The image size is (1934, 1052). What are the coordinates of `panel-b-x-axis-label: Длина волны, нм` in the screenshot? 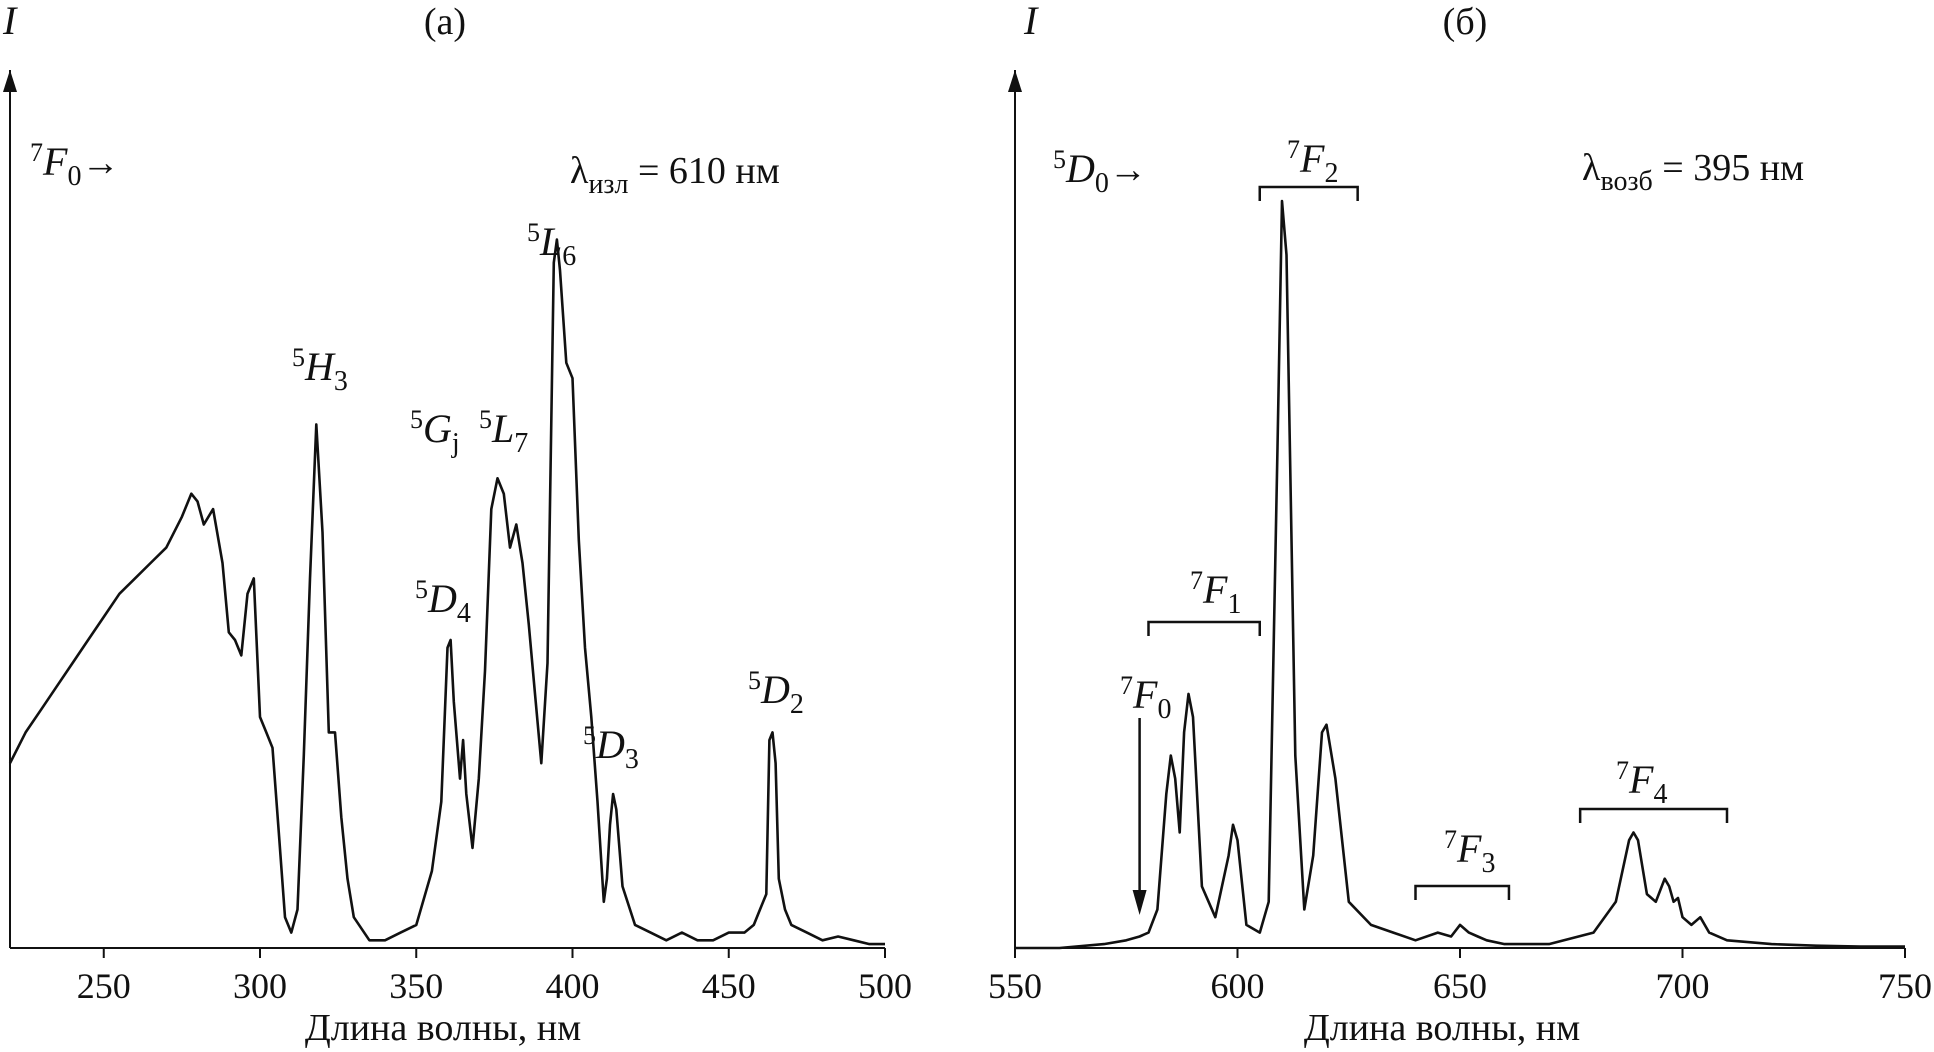 It's located at (1442, 1028).